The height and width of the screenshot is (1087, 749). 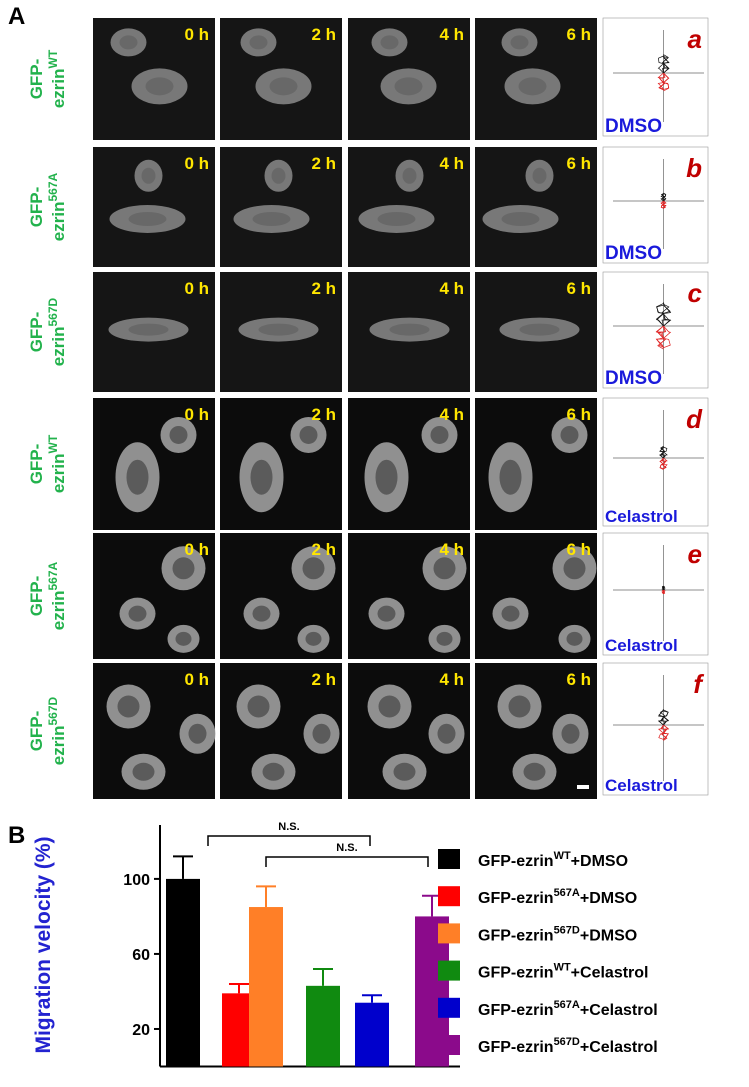 I want to click on y-tick-label: 60, so click(x=141, y=955).